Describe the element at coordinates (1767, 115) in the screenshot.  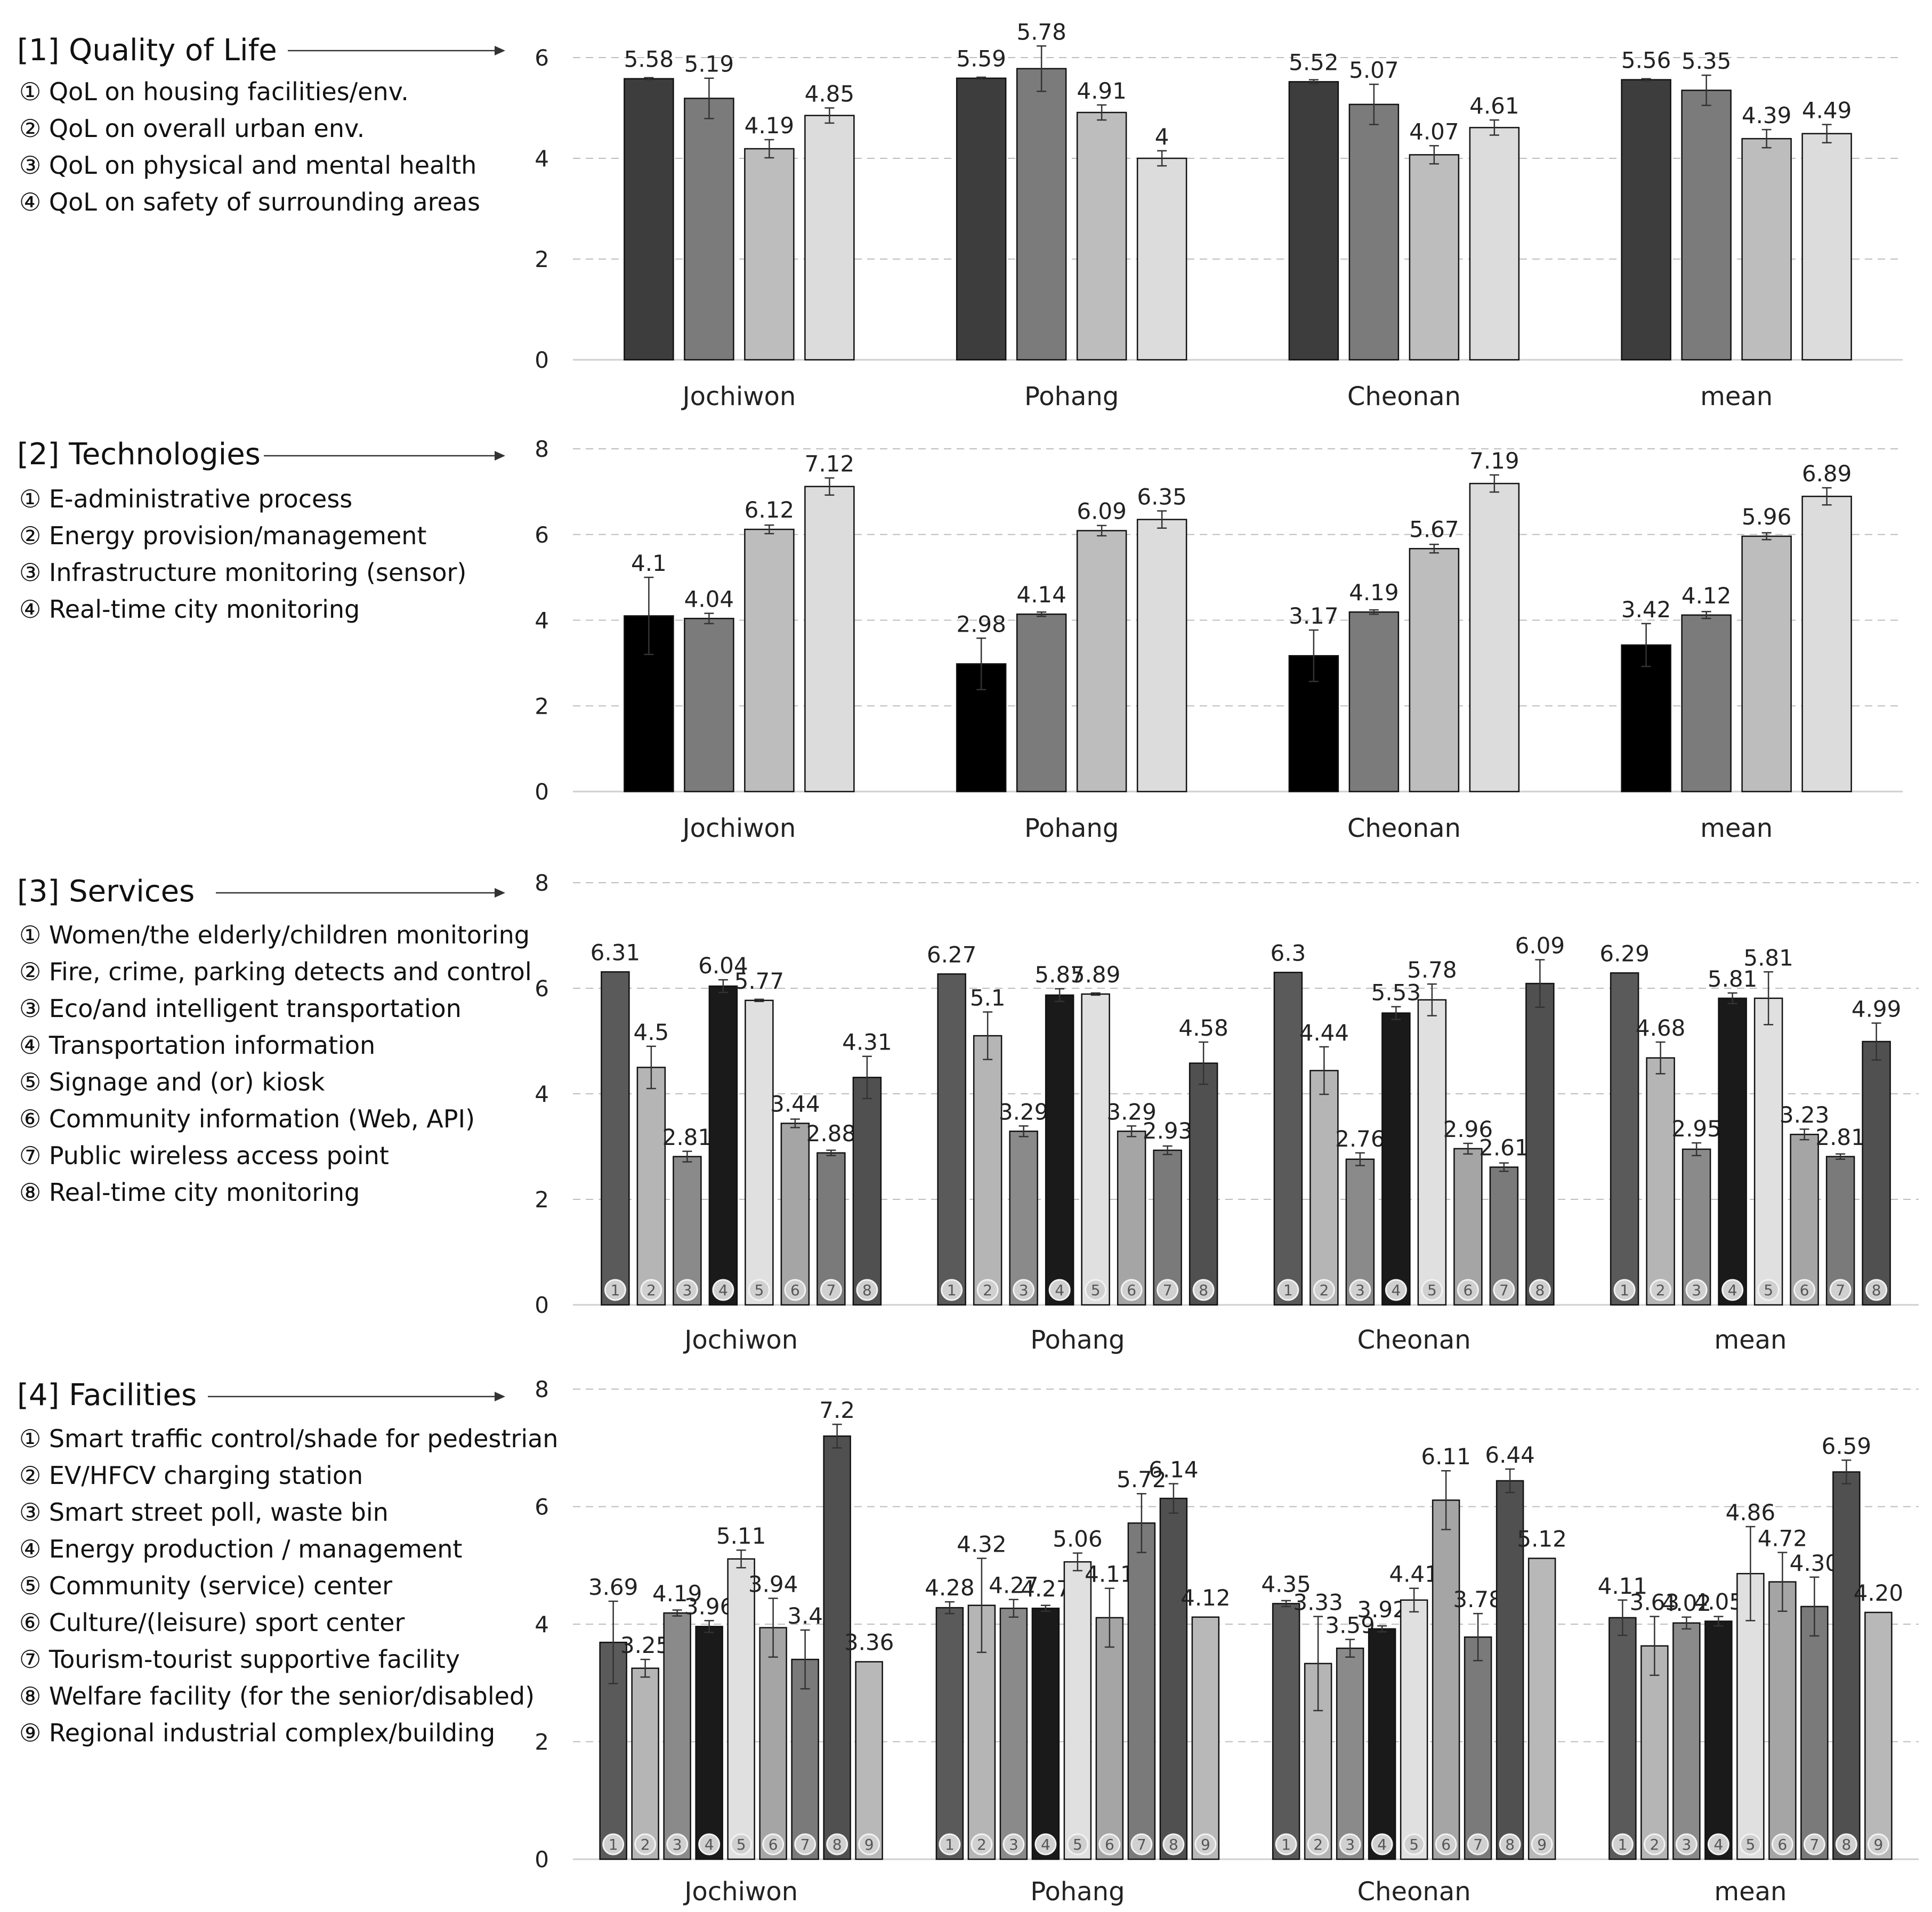
I see `data-label: 4.39` at that location.